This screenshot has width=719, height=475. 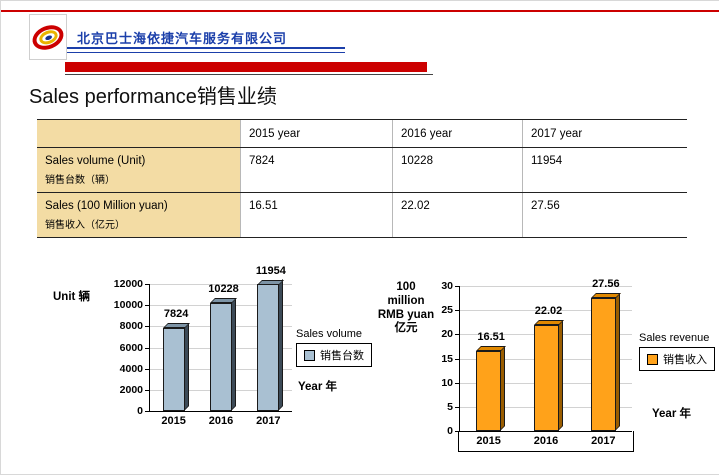 I want to click on table-cell: 22.02, so click(x=458, y=215).